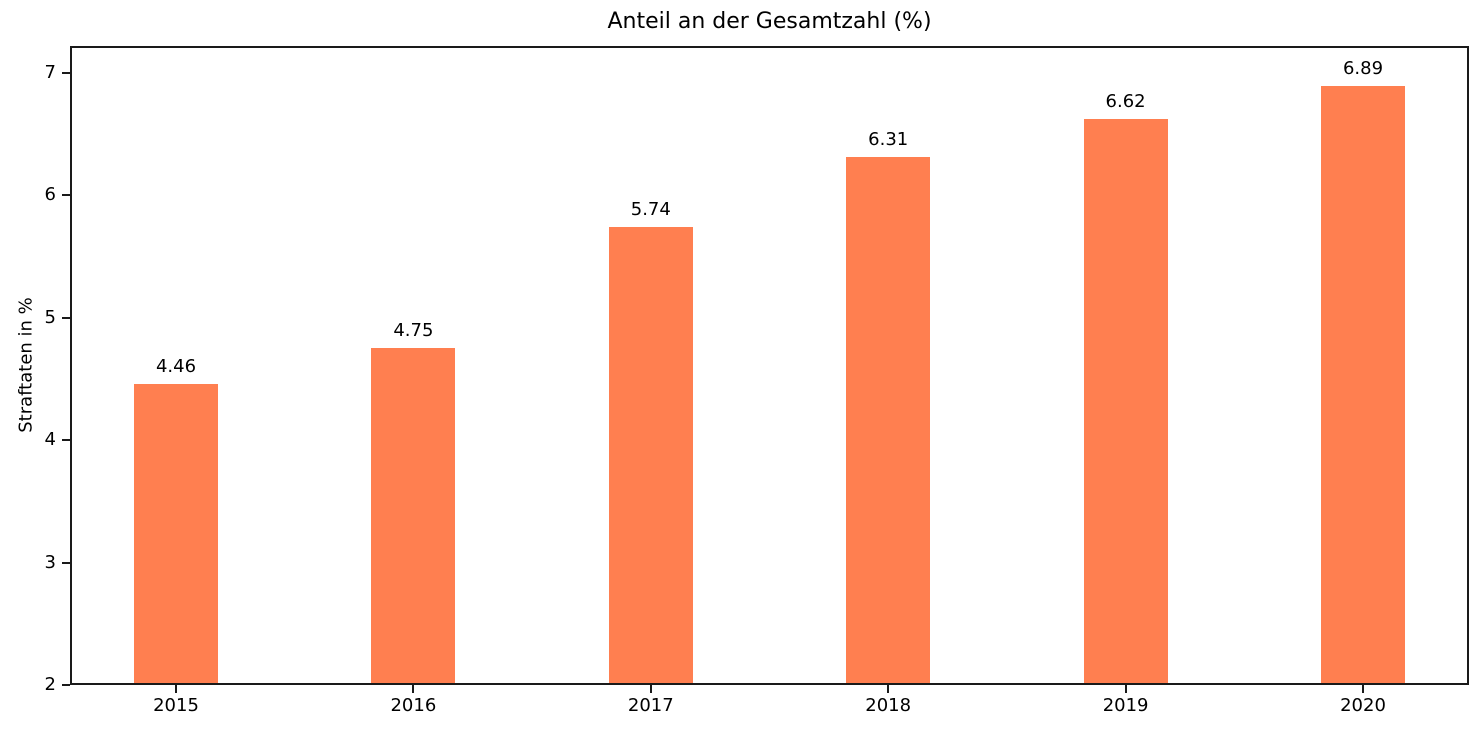 The width and height of the screenshot is (1483, 735). What do you see at coordinates (650, 455) in the screenshot?
I see `bar-2017` at bounding box center [650, 455].